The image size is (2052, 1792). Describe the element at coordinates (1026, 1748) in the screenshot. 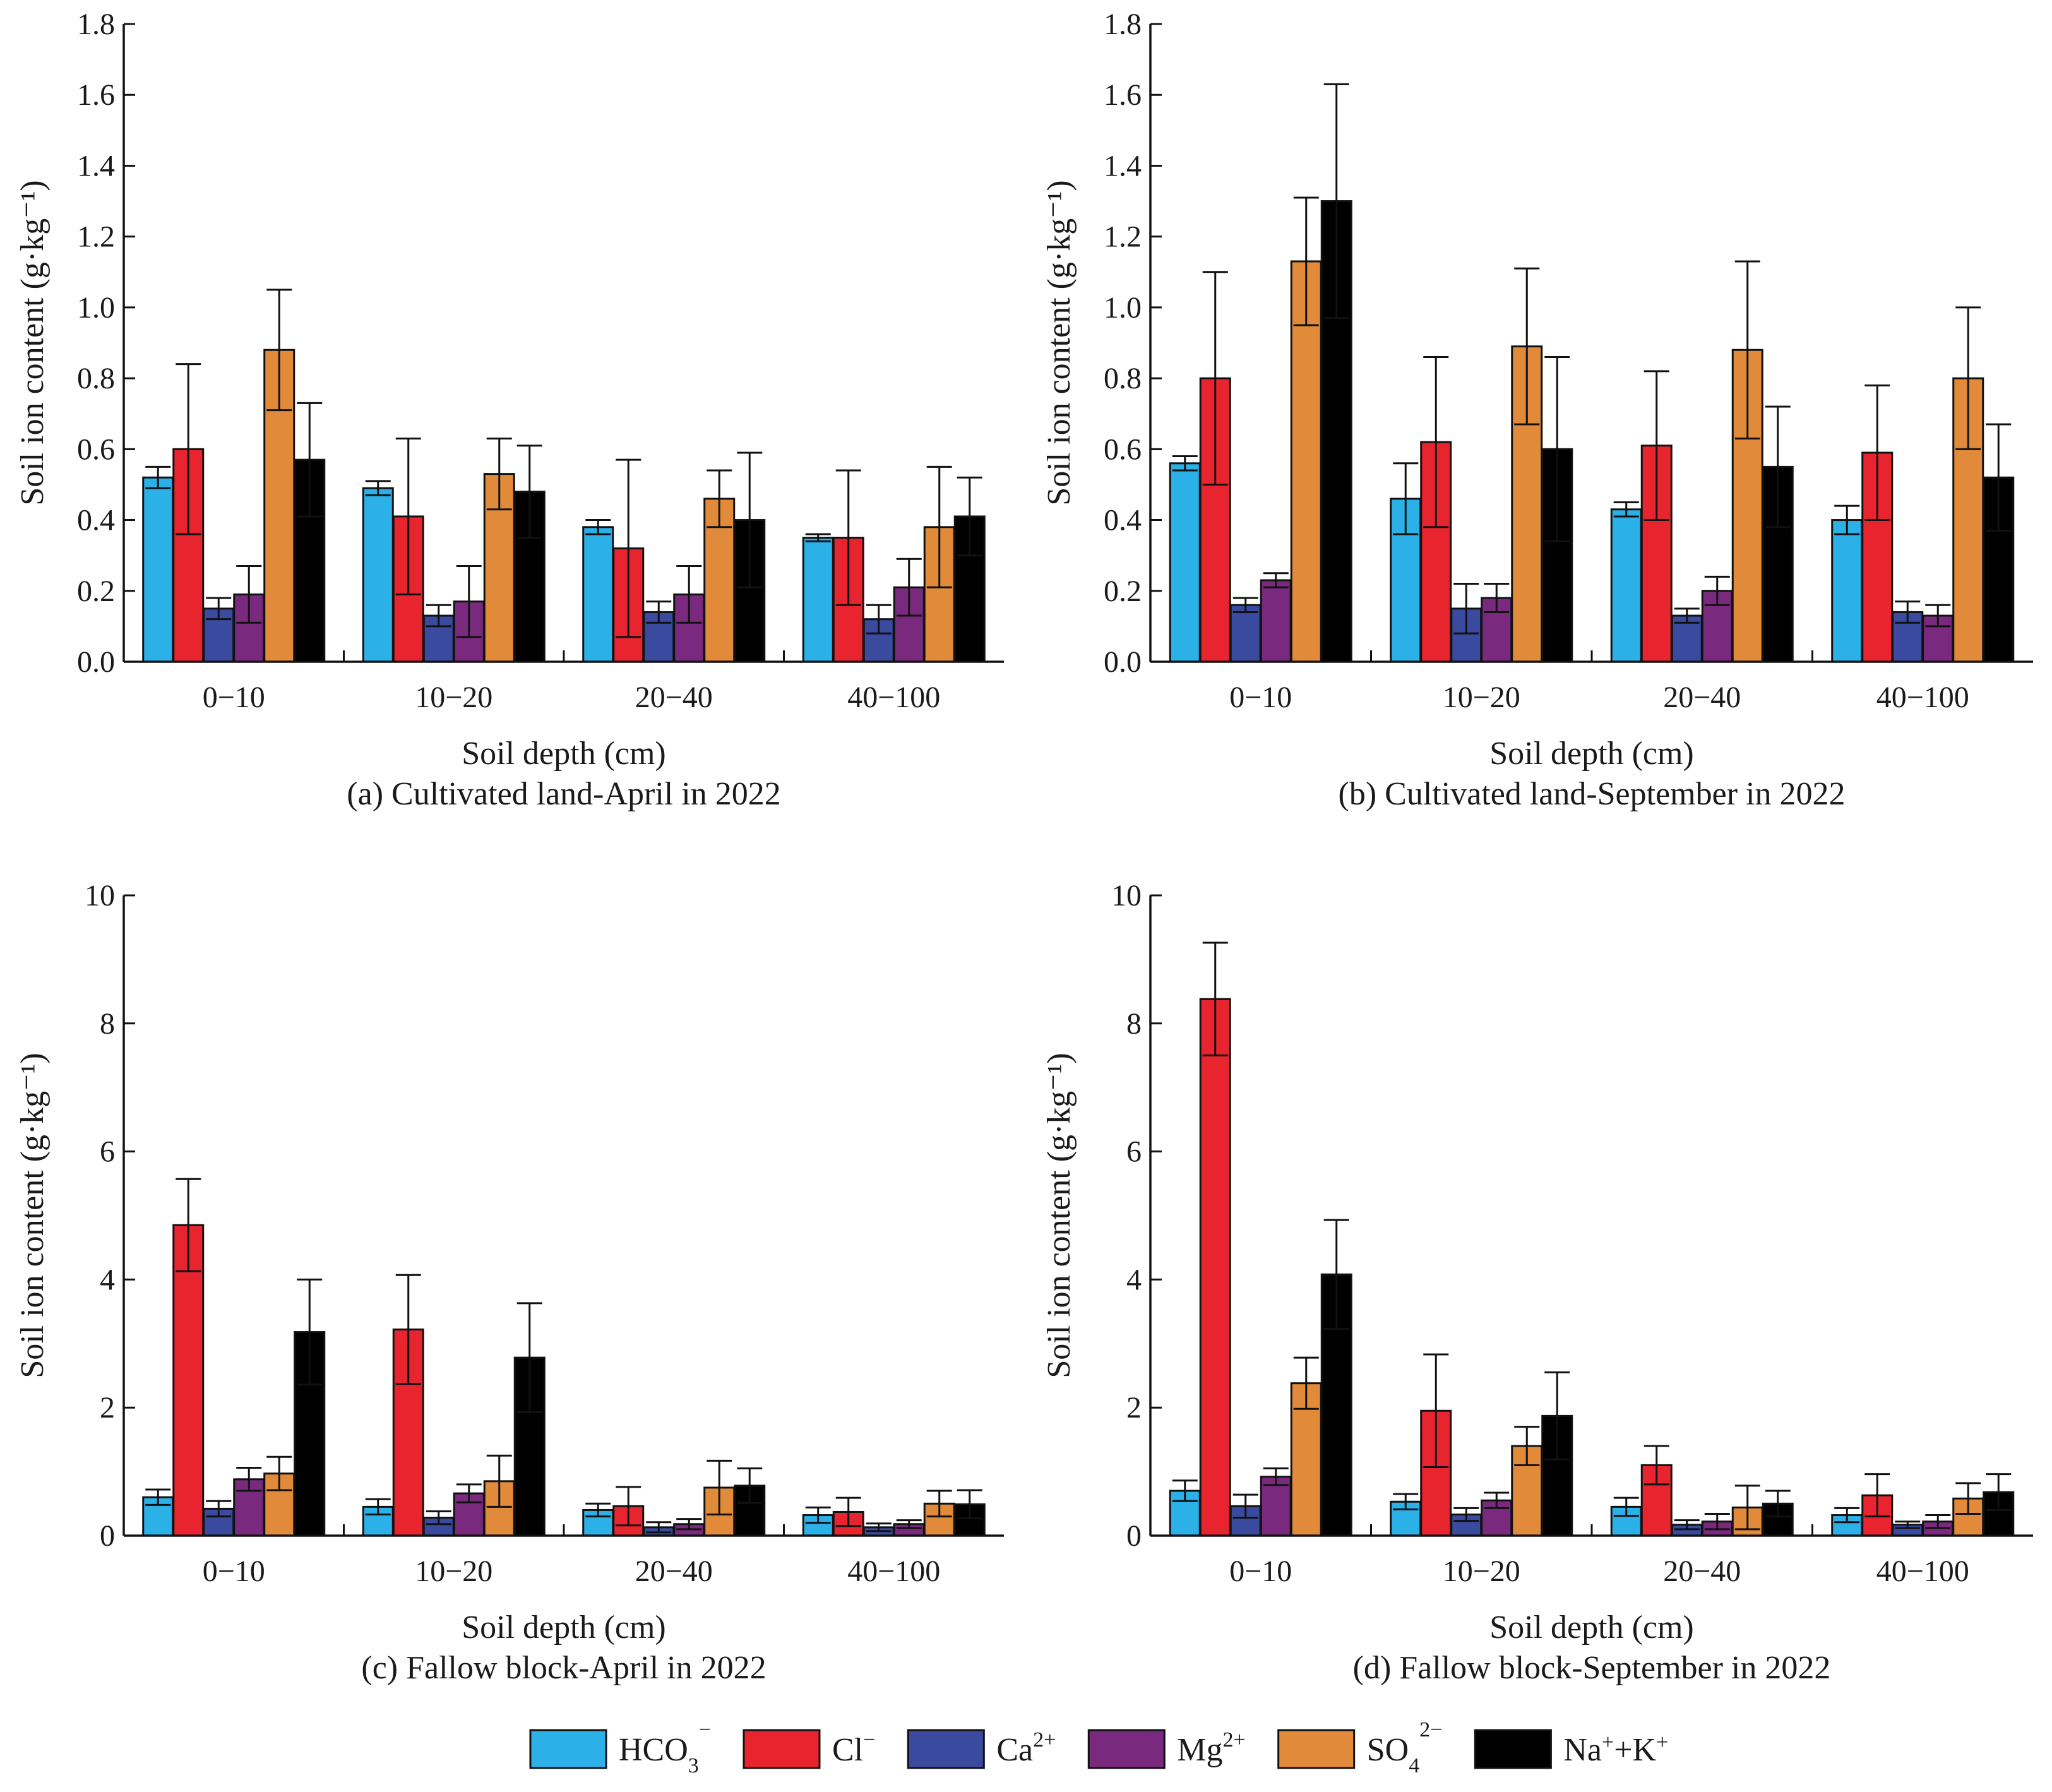

I see `legend-label: Ca2+` at that location.